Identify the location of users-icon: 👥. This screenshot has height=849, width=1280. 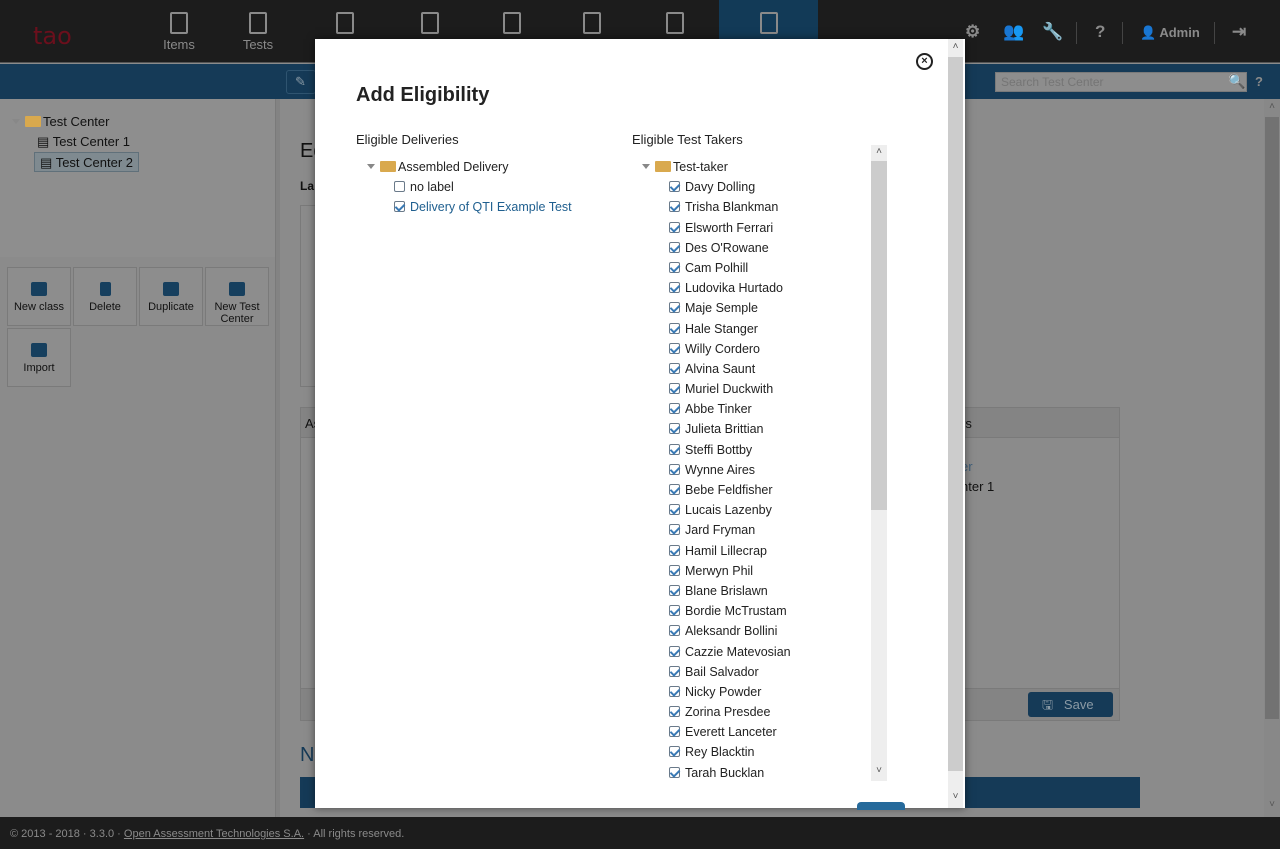
(1014, 31).